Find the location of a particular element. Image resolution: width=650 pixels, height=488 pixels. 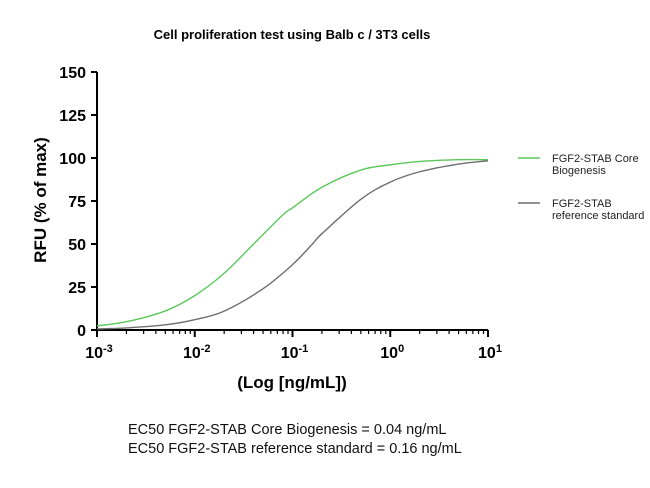

x-tick-label: 10¹ is located at coordinates (490, 352).